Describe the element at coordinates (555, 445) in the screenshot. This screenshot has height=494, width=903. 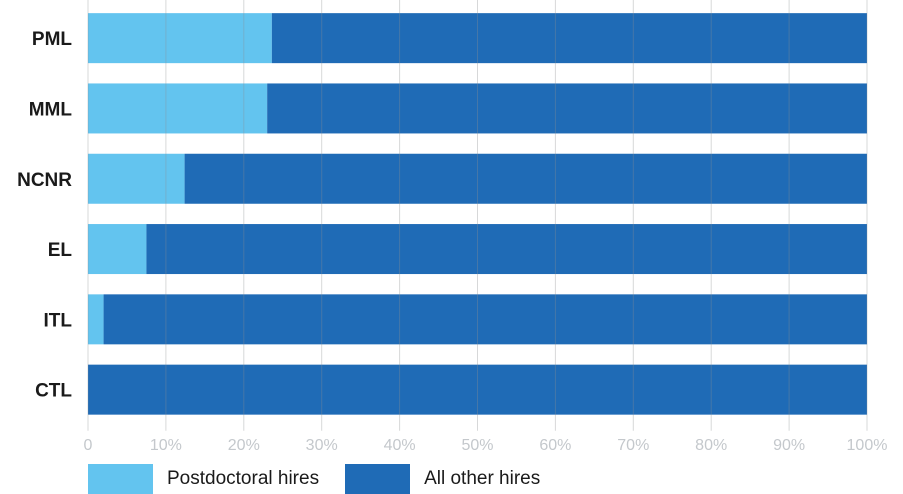
I see `x-tick-label: 60%` at that location.